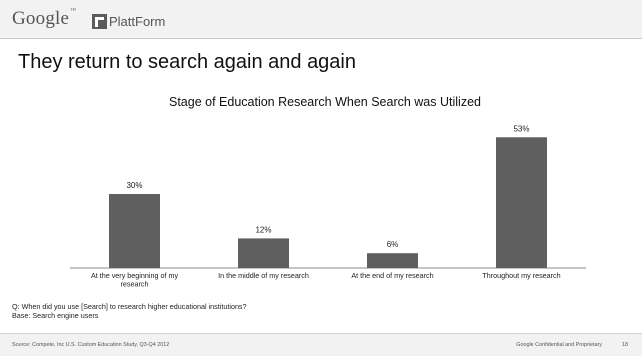 The image size is (642, 356). What do you see at coordinates (44, 18) in the screenshot?
I see `google-logo: Google™` at bounding box center [44, 18].